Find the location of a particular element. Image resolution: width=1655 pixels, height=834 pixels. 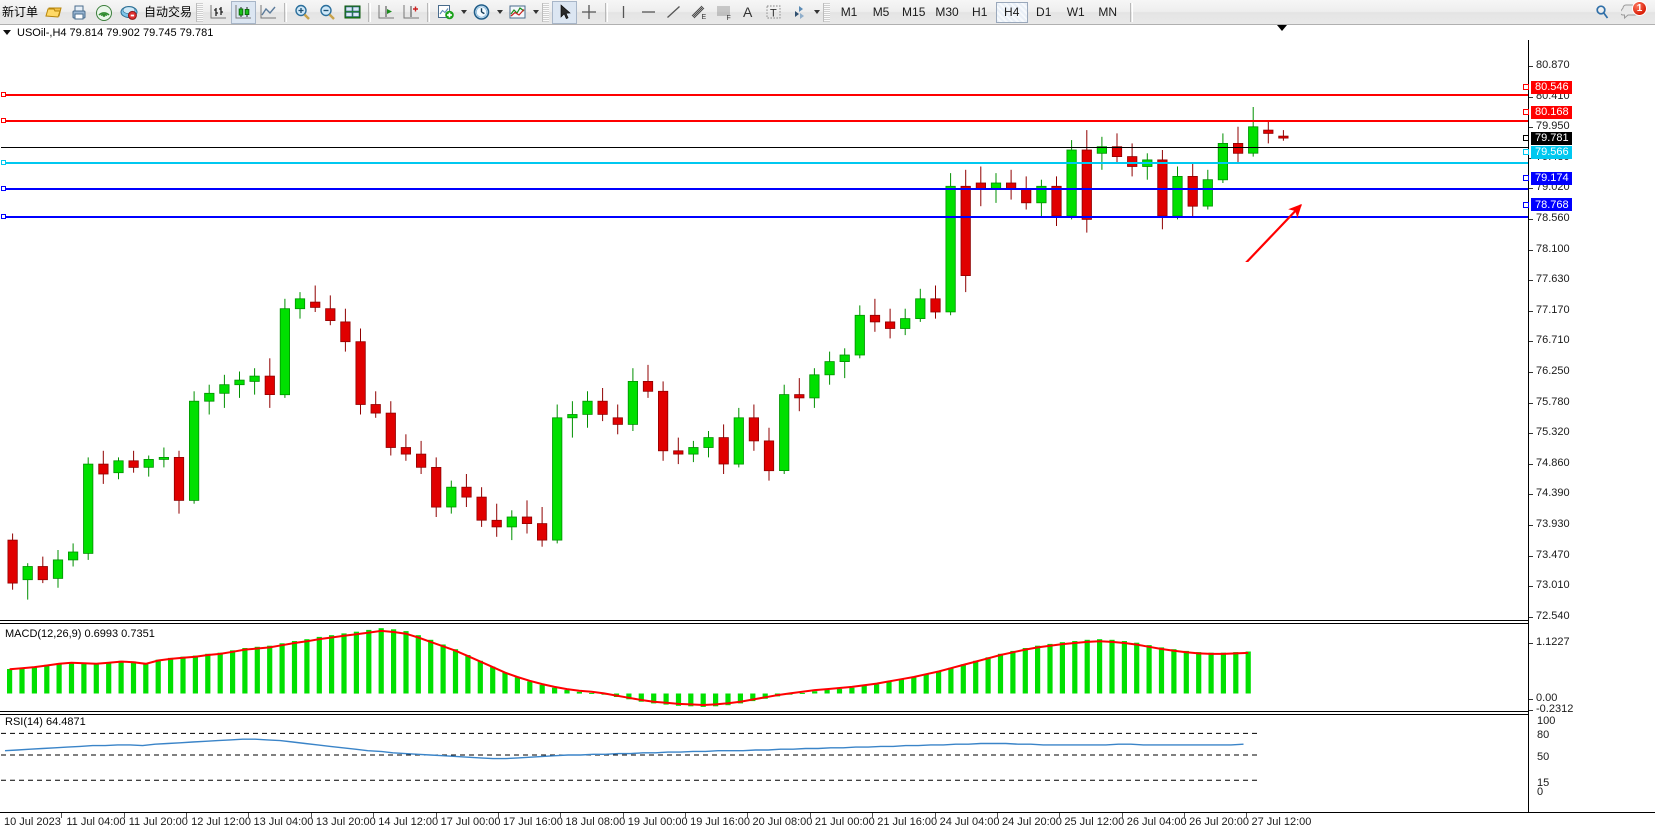

notification-count: 1 is located at coordinates (1639, 8).